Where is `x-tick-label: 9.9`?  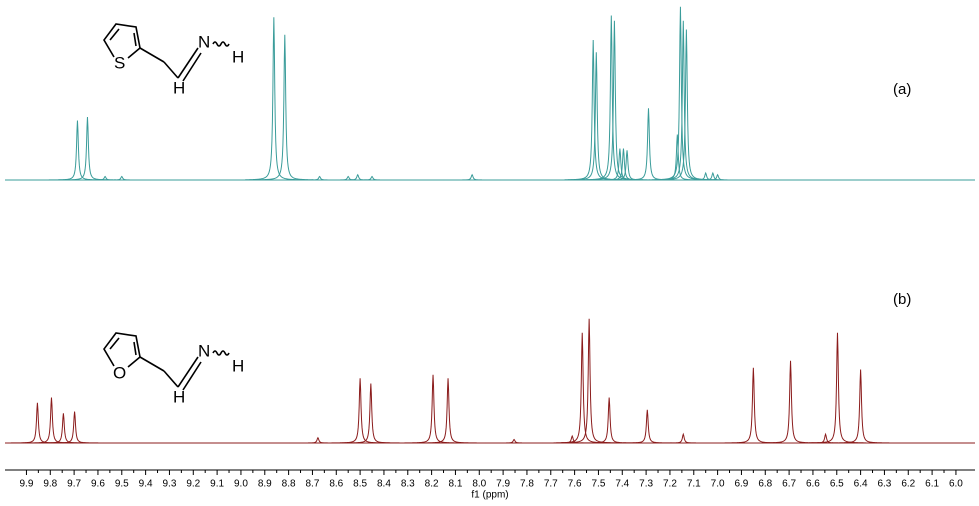
x-tick-label: 9.9 is located at coordinates (26, 484).